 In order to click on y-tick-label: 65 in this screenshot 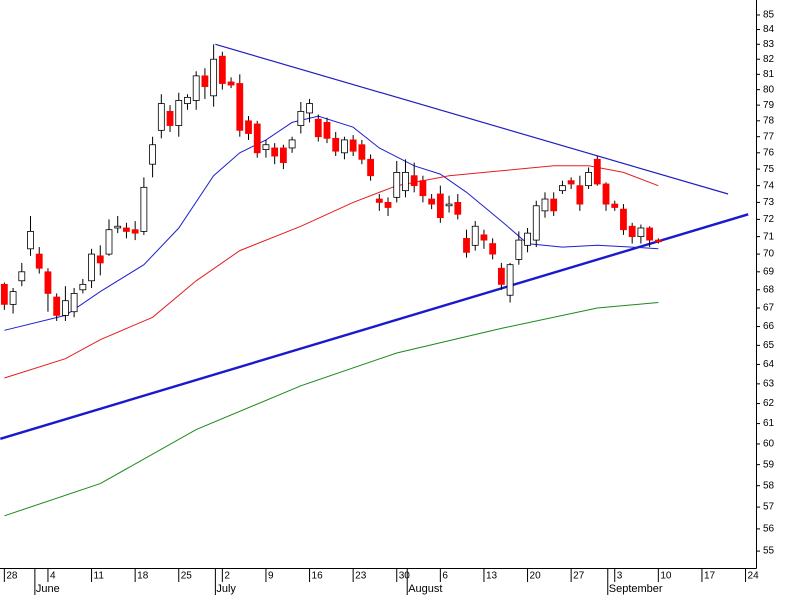, I will do `click(769, 345)`.